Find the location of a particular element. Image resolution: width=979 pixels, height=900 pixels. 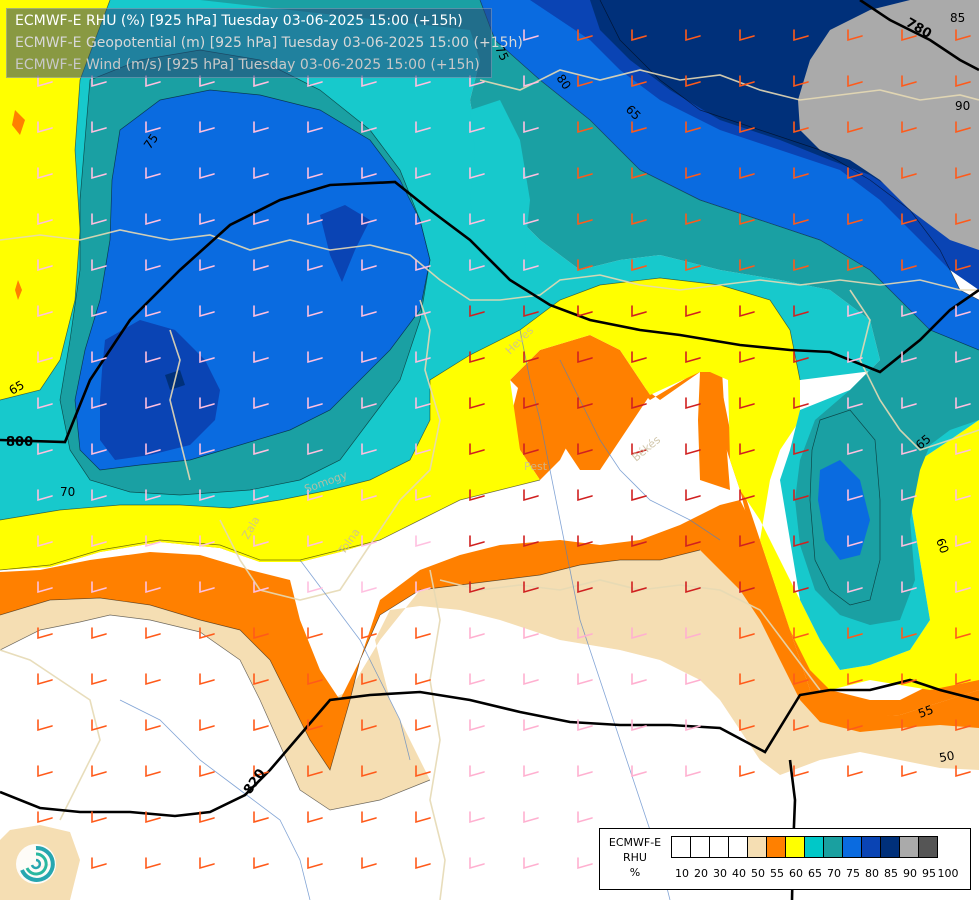

legend-tick: 85 is located at coordinates (891, 873).